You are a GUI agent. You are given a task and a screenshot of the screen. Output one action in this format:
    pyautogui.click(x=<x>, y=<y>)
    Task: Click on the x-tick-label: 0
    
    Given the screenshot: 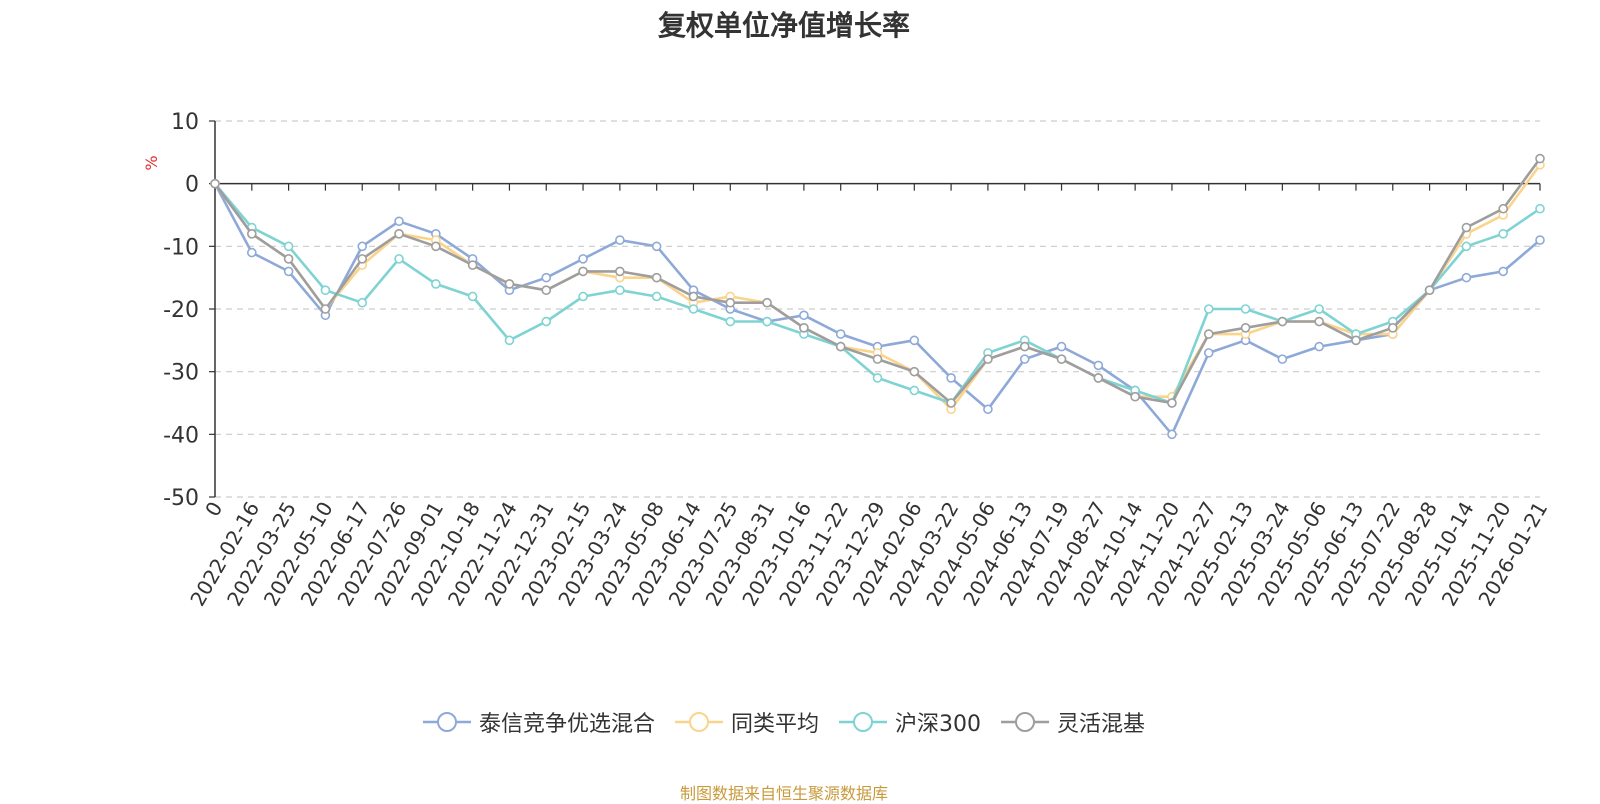 What is the action you would take?
    pyautogui.click(x=213, y=509)
    